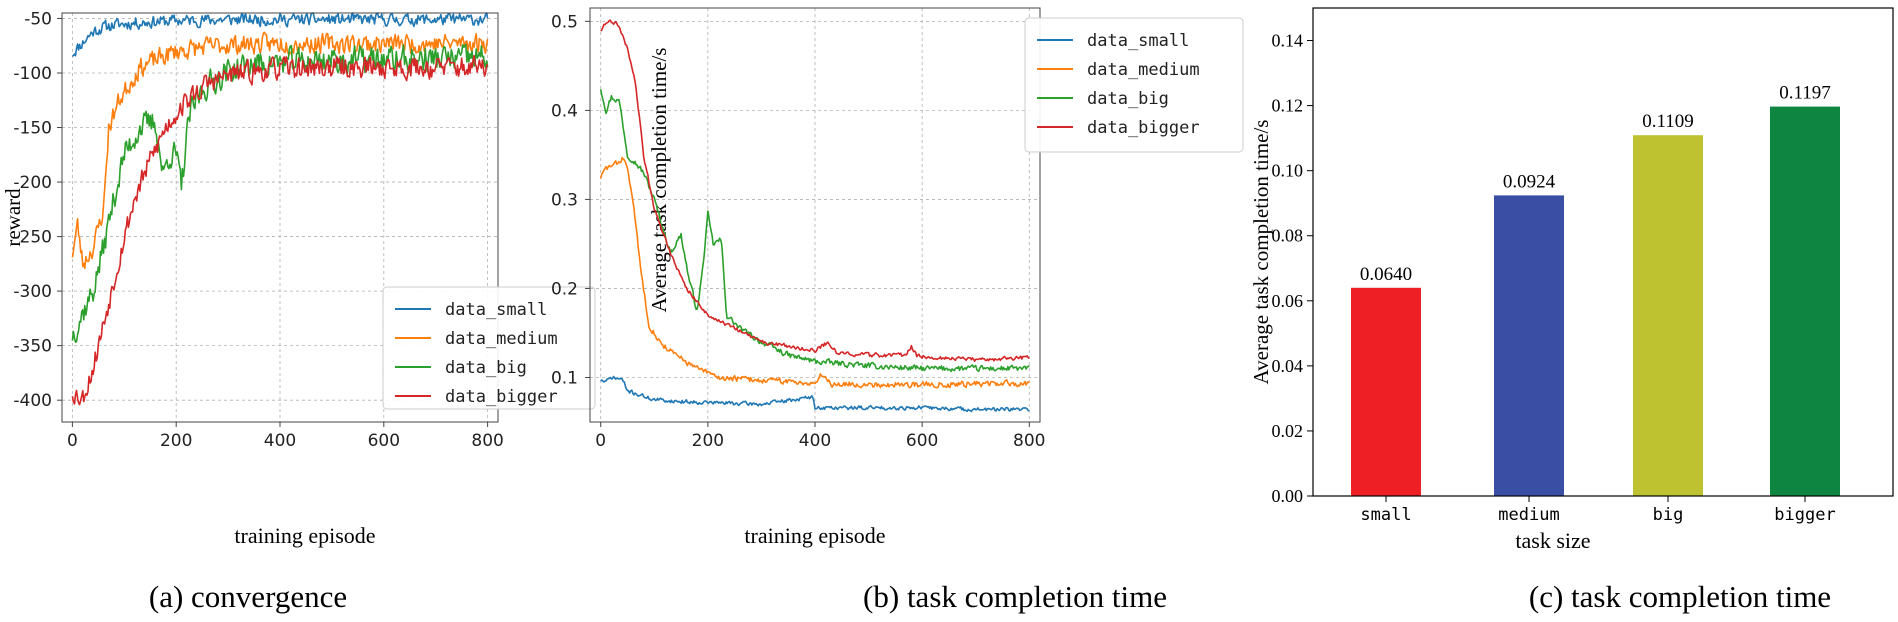  Describe the element at coordinates (1386, 274) in the screenshot. I see `bar-value-label-small: 0.0640` at that location.